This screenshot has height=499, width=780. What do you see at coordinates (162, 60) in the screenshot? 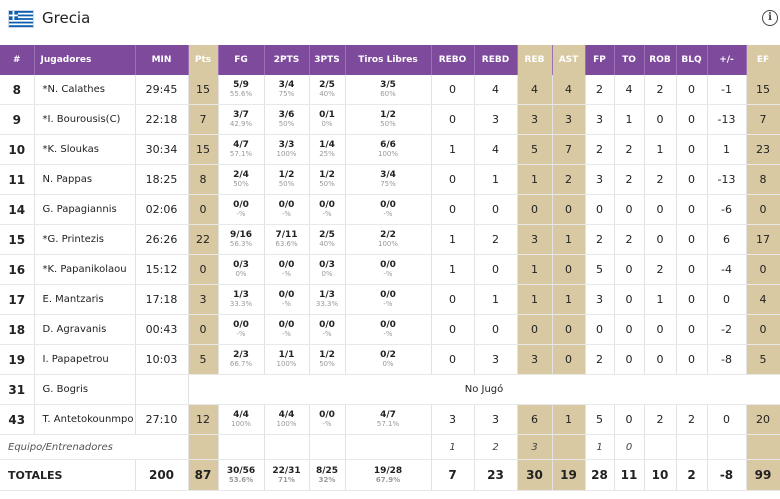
I see `col-min: MIN` at bounding box center [162, 60].